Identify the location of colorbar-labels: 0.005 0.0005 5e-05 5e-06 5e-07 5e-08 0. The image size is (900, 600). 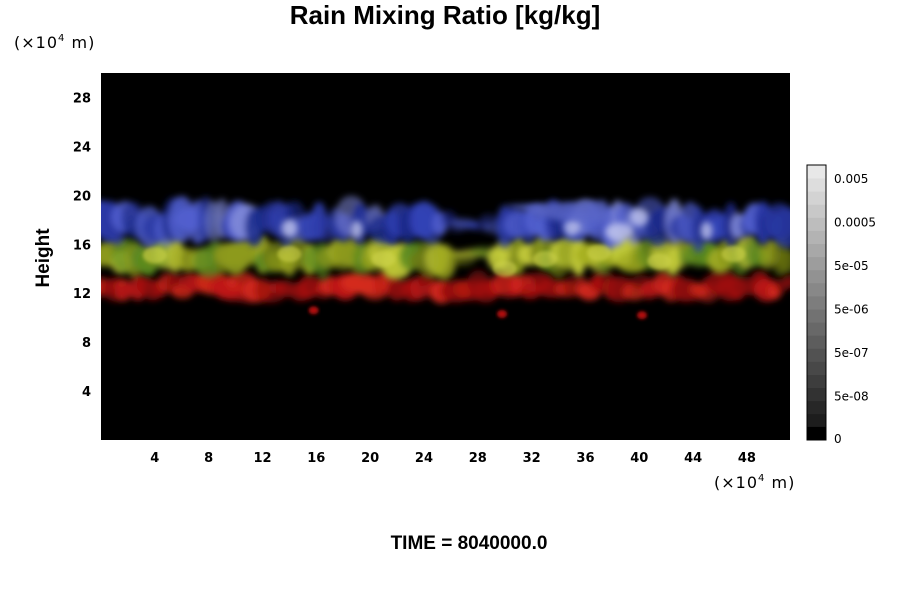
(855, 309).